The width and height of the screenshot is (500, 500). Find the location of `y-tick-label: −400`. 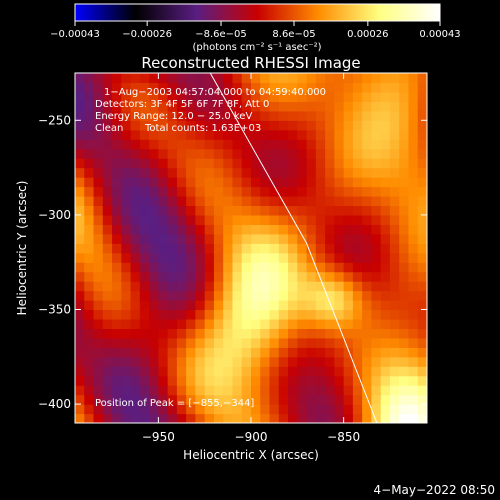

y-tick-label: −400 is located at coordinates (54, 404).